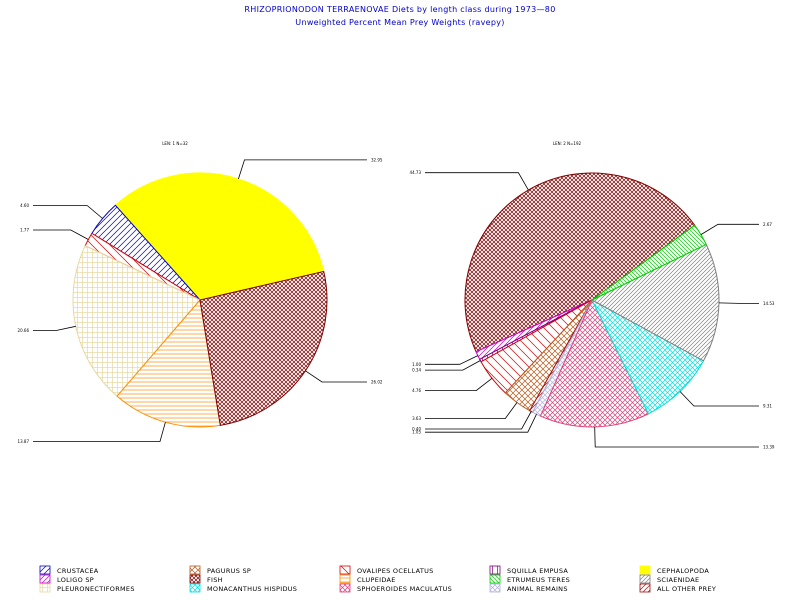  What do you see at coordinates (215, 580) in the screenshot?
I see `legend-label: FISH` at bounding box center [215, 580].